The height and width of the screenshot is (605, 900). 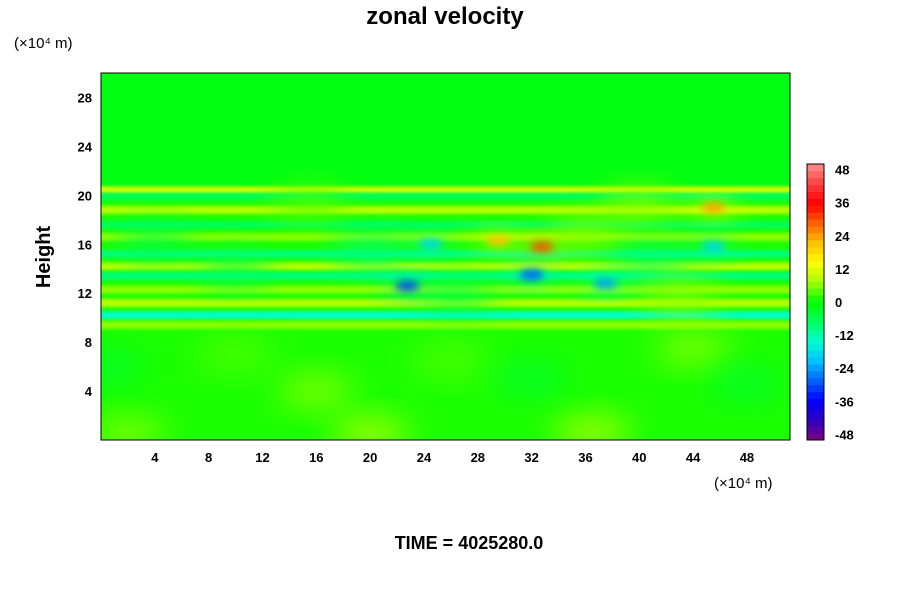 What do you see at coordinates (842, 236) in the screenshot?
I see `colorbar-tick-label: 24` at bounding box center [842, 236].